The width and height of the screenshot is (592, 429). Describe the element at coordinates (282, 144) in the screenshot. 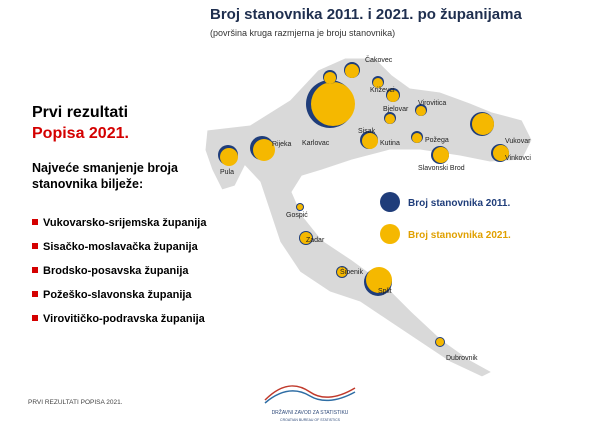

I see `city-label: Rijeka` at that location.